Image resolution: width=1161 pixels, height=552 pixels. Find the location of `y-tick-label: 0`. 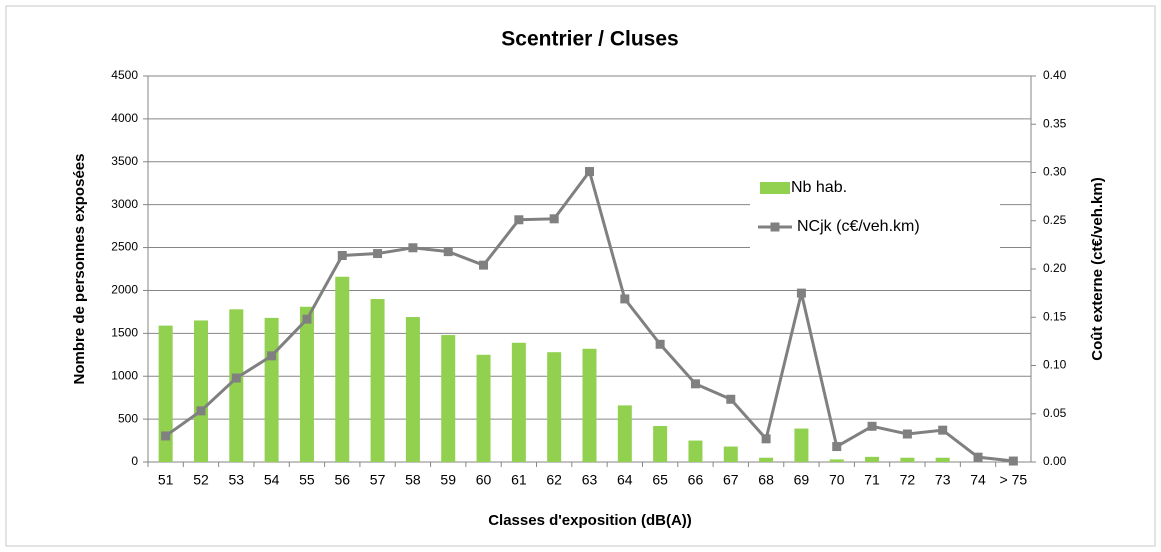

y-tick-label: 0 is located at coordinates (134, 461).